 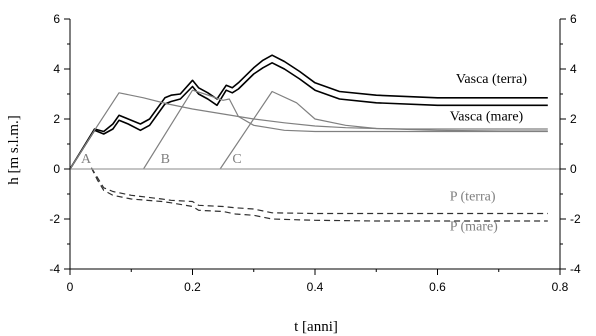 What do you see at coordinates (56, 19) in the screenshot?
I see `y-tick-label-left: 6` at bounding box center [56, 19].